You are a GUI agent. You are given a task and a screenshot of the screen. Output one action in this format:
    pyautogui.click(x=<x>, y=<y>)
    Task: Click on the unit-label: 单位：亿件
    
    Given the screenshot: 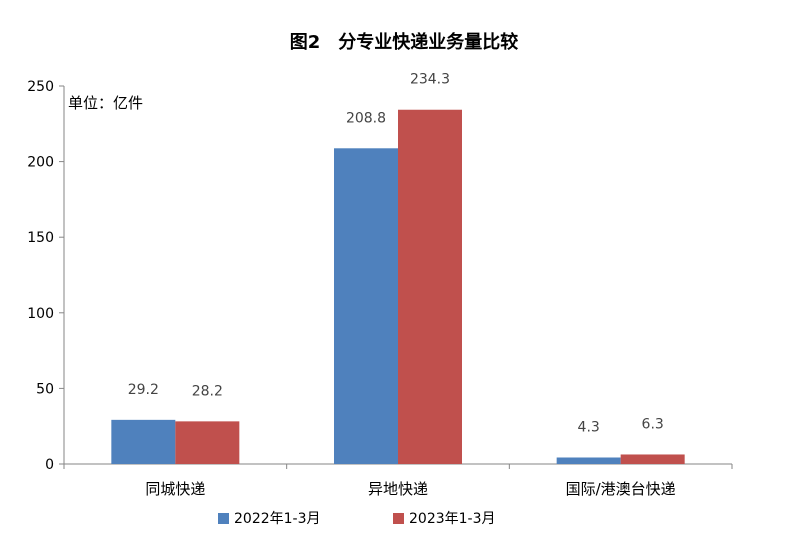 What is the action you would take?
    pyautogui.click(x=105, y=103)
    